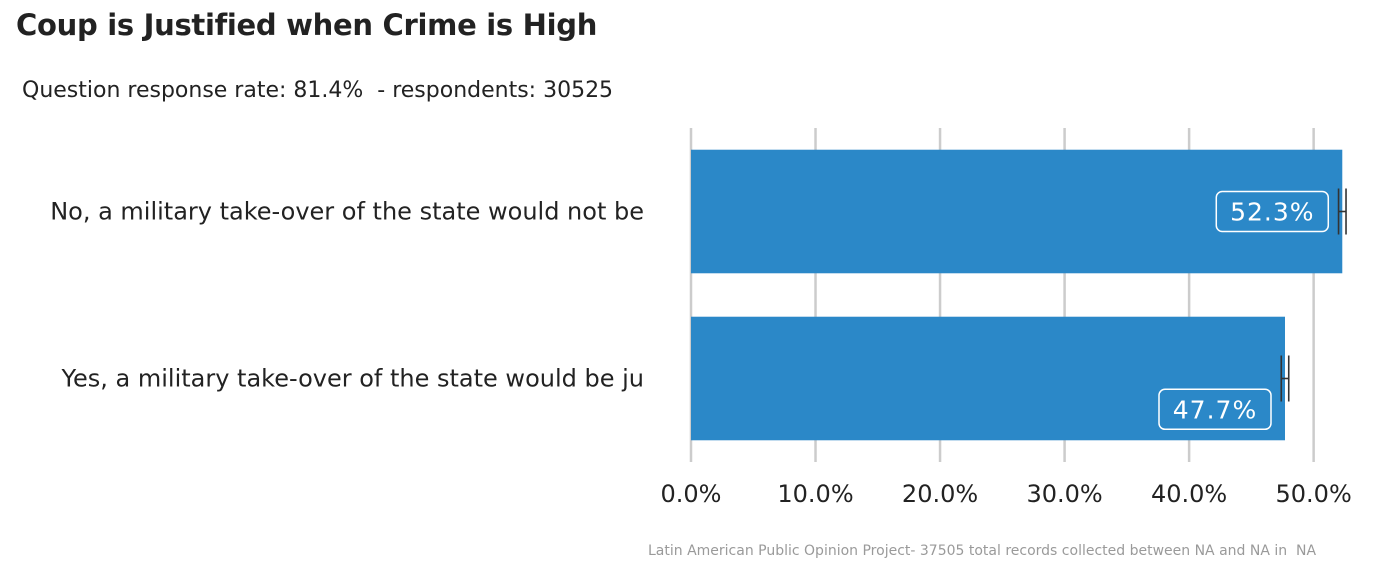  What do you see at coordinates (1006, 494) in the screenshot?
I see `tick-labels: 0.0% 10.0% 20.0% 30.0% 40.0% 50.0%` at bounding box center [1006, 494].